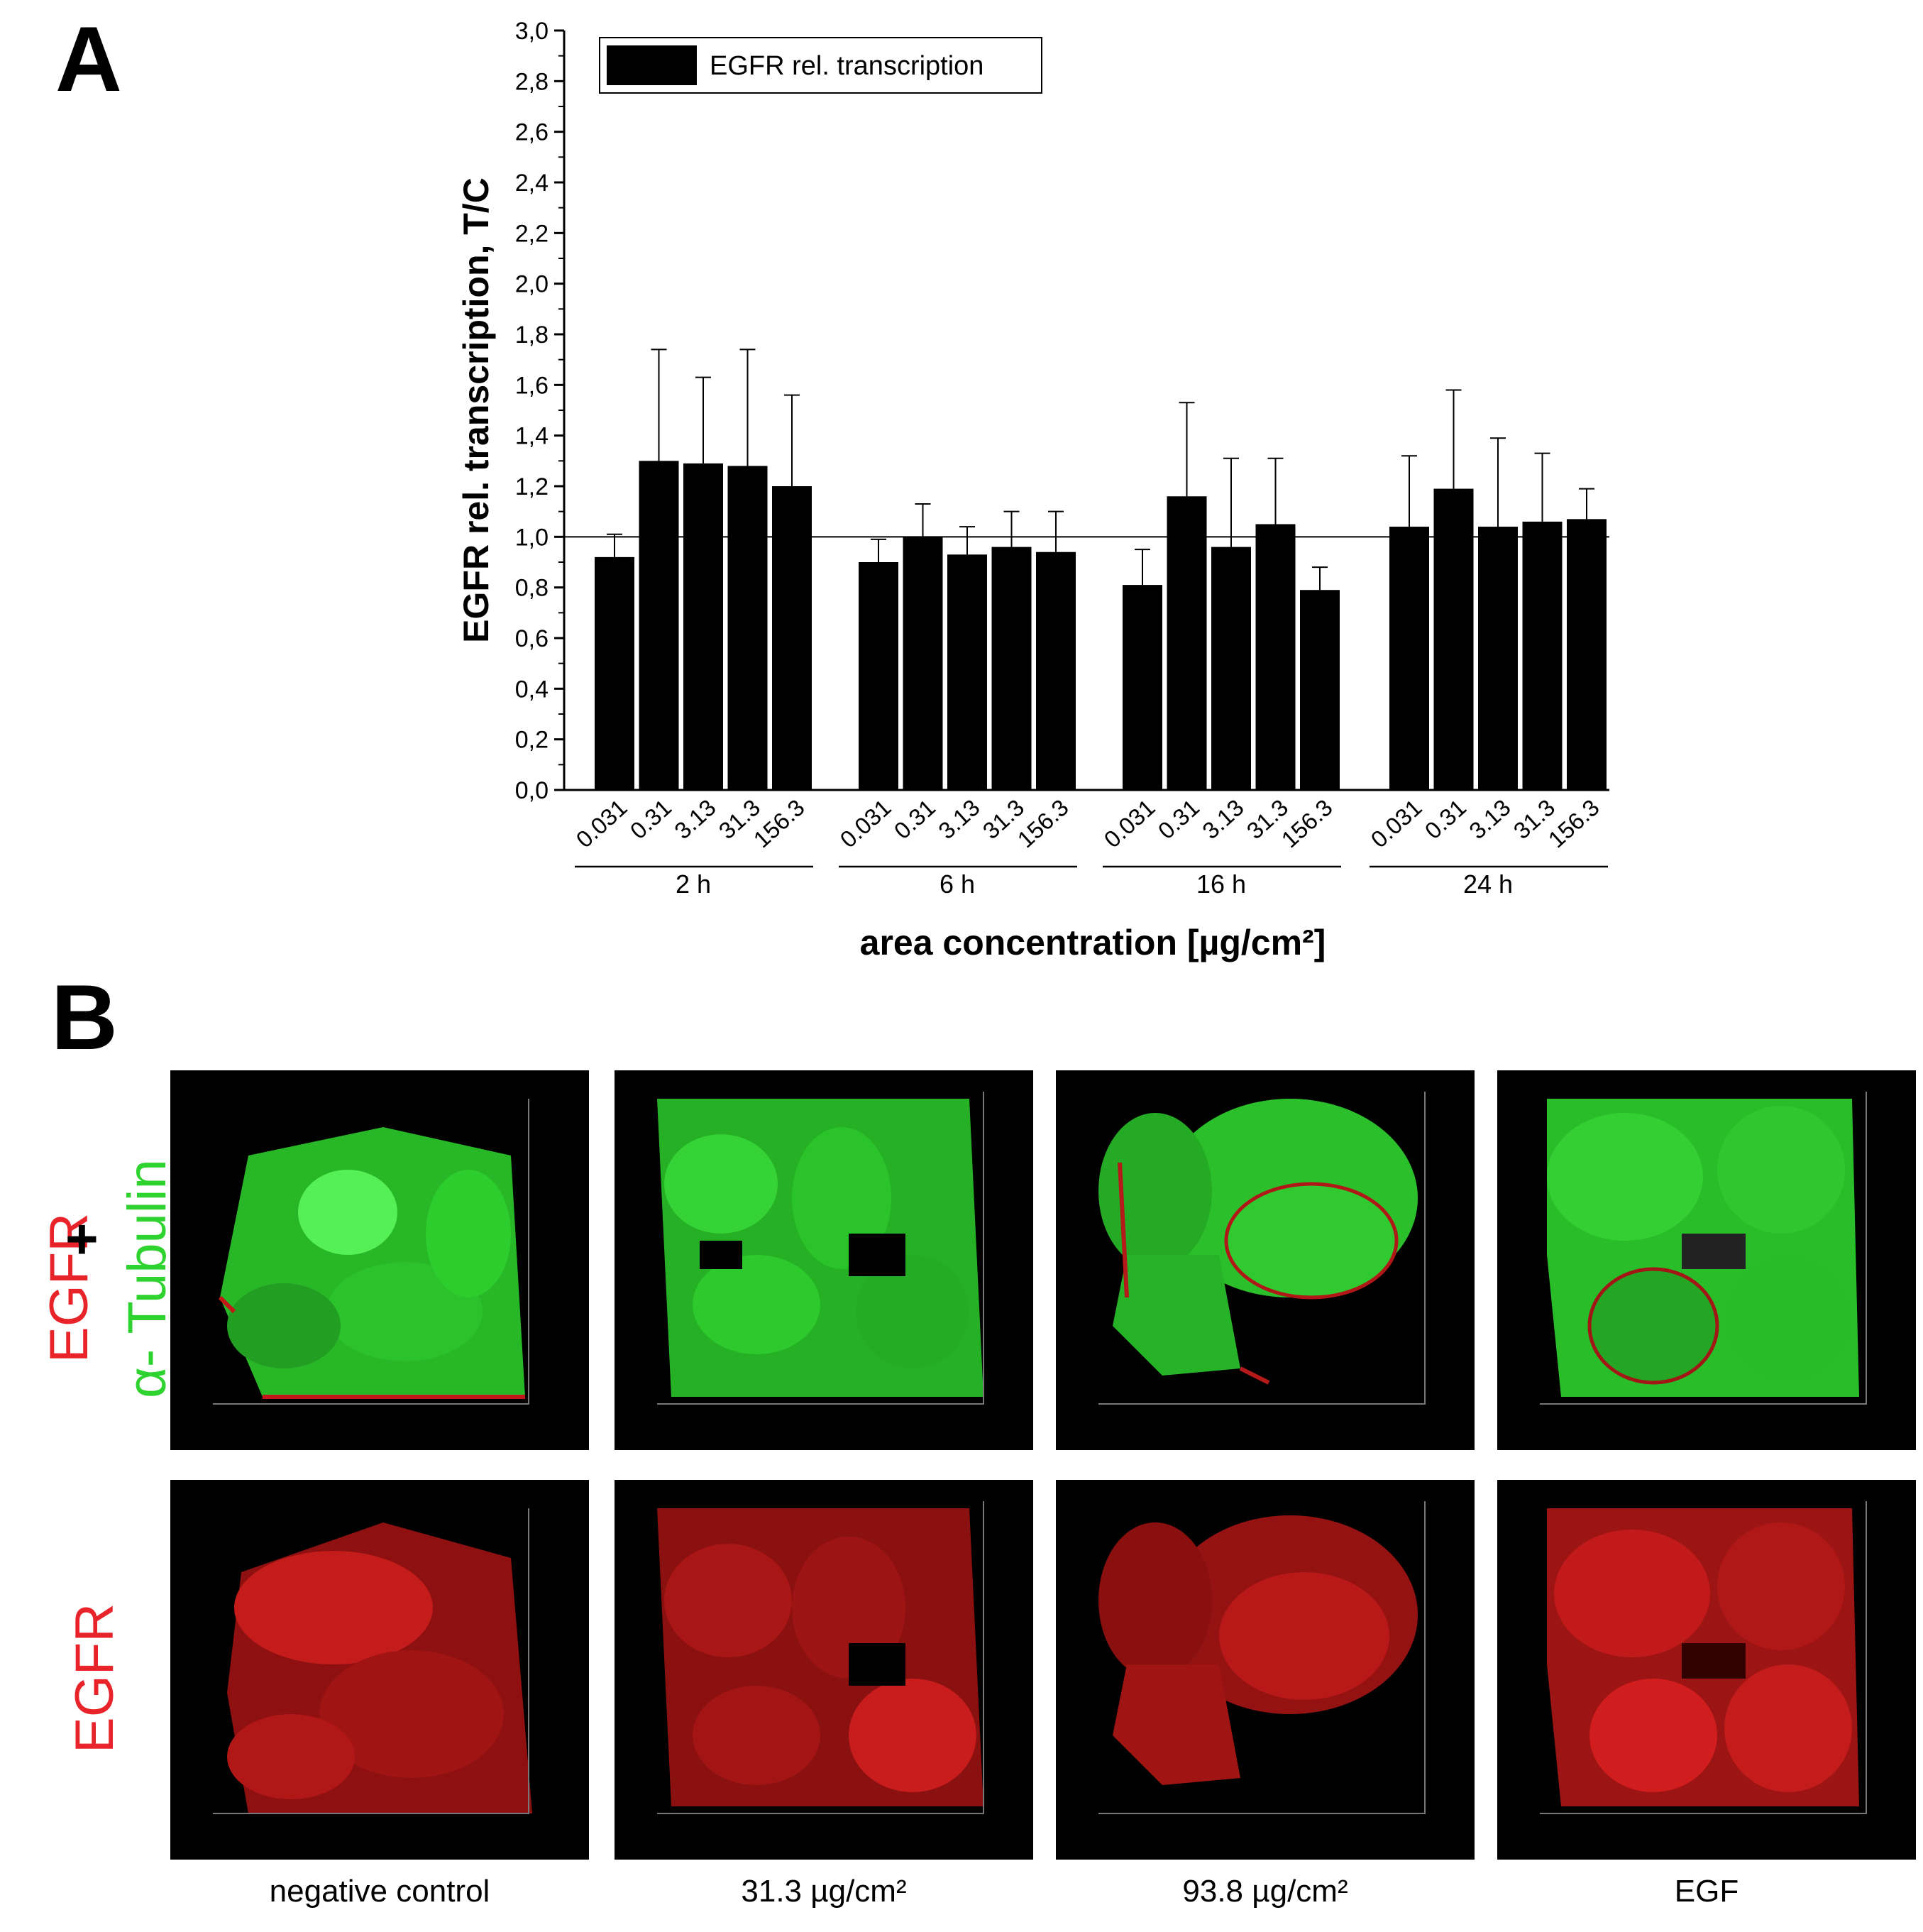 The height and width of the screenshot is (1932, 1923). What do you see at coordinates (532, 537) in the screenshot?
I see `y-tick-label: 1,0` at bounding box center [532, 537].